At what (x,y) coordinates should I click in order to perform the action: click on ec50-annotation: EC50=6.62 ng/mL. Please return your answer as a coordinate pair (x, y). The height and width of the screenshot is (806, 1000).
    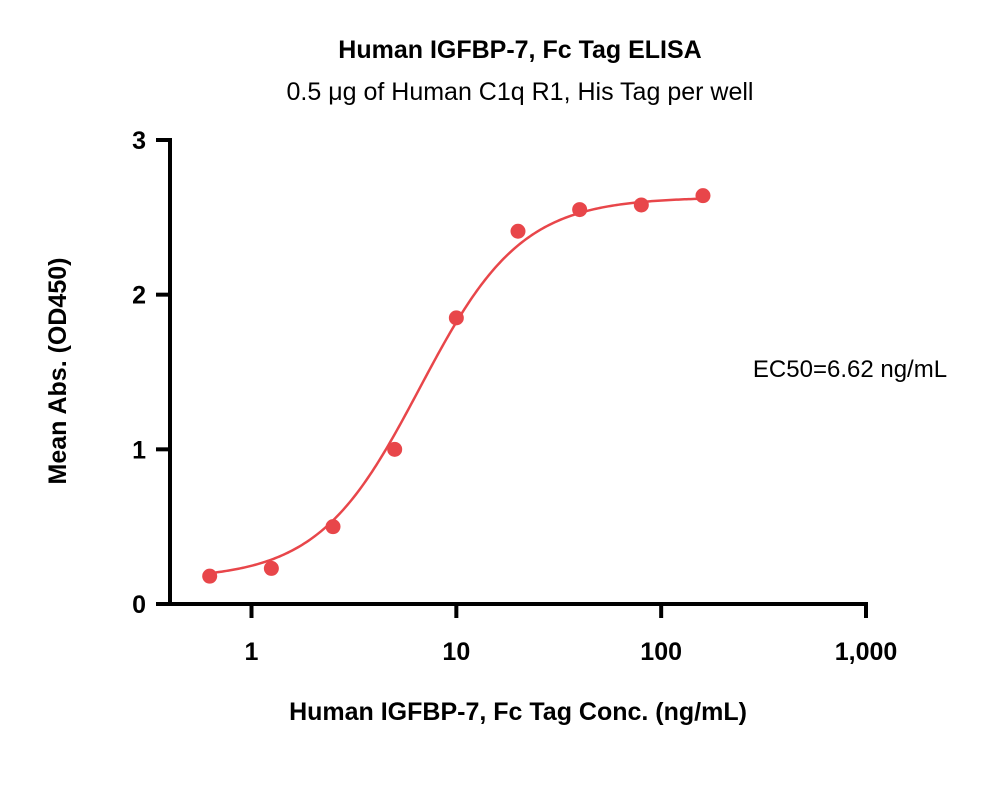
    Looking at the image, I should click on (850, 369).